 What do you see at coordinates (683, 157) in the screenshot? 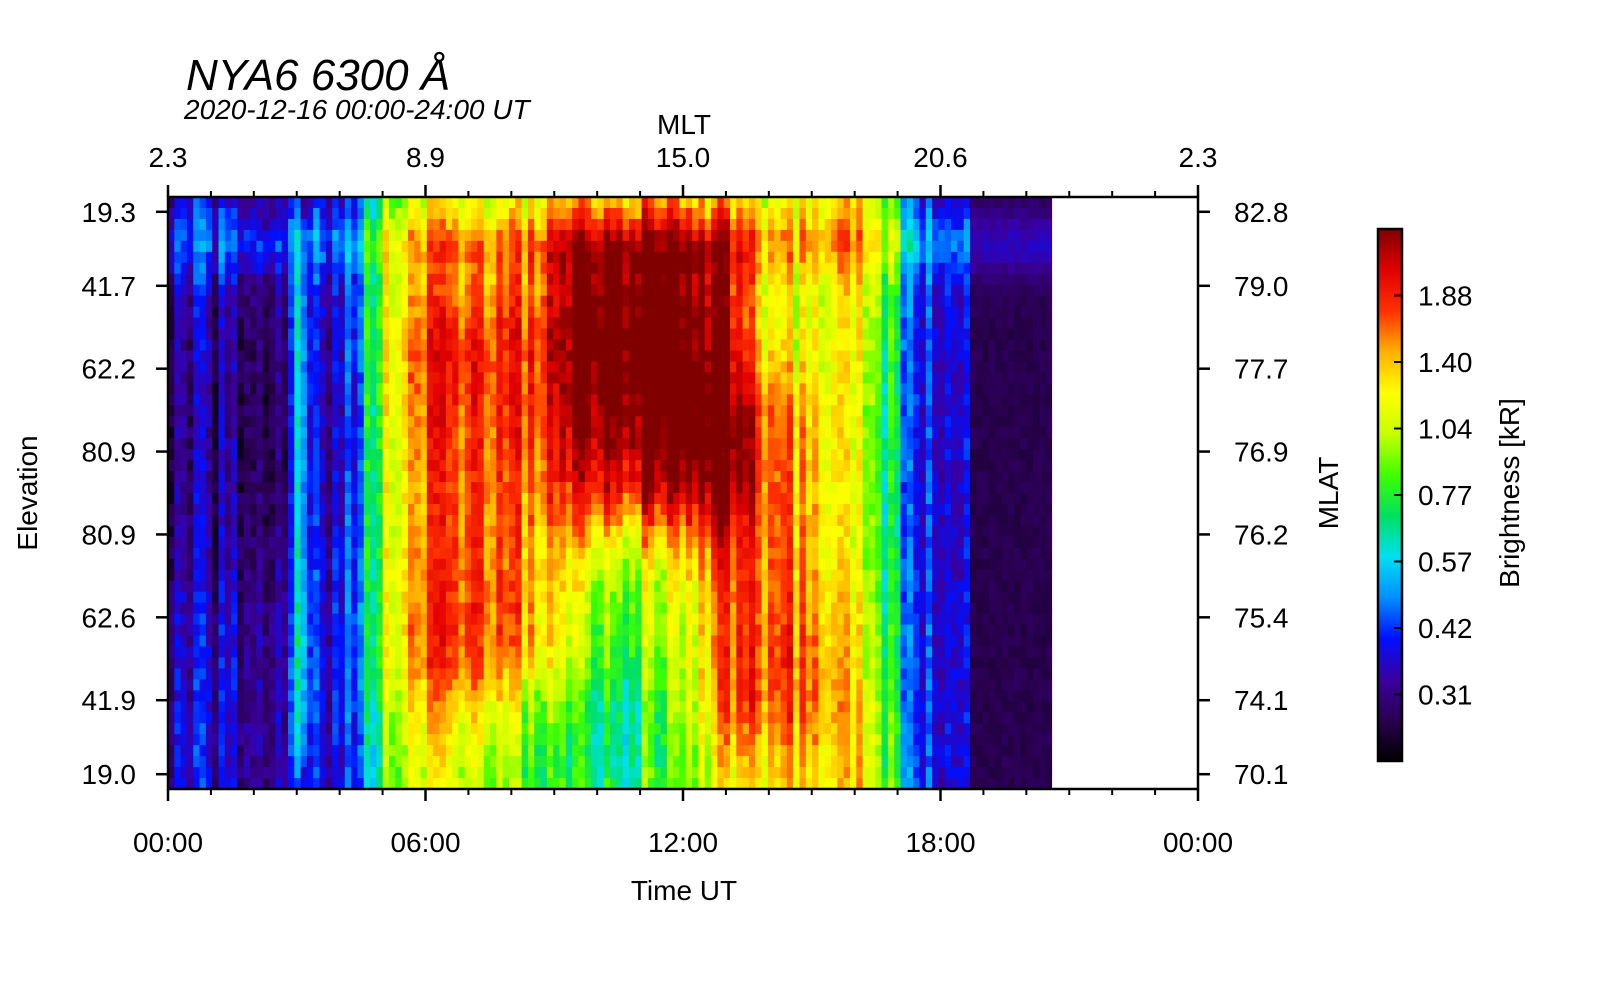
I see `top-tick-label: 15.0` at bounding box center [683, 157].